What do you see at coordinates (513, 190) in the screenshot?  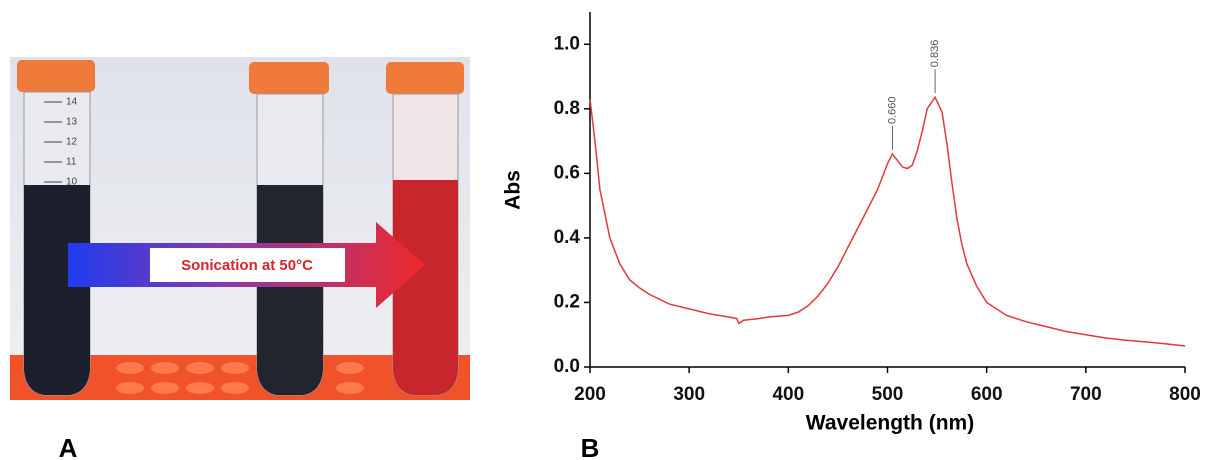 I see `y-axis-label: Abs` at bounding box center [513, 190].